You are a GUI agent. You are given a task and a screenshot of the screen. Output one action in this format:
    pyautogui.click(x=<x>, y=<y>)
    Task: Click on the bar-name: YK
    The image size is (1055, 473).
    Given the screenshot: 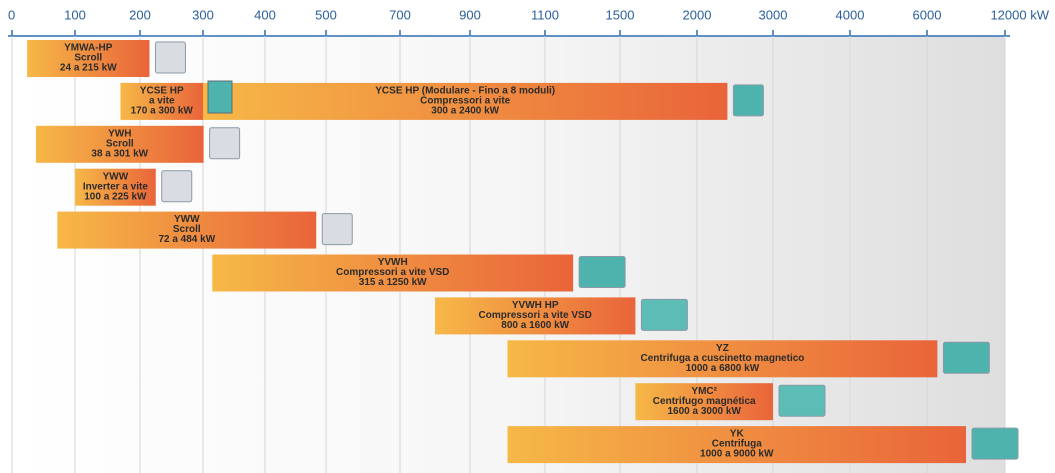 What is the action you would take?
    pyautogui.click(x=737, y=434)
    